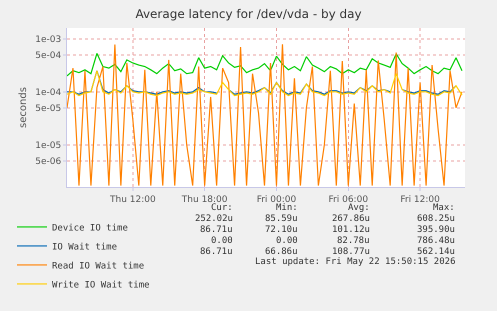 The image size is (497, 311). Describe the element at coordinates (281, 252) in the screenshot. I see `text: 66.86u` at that location.